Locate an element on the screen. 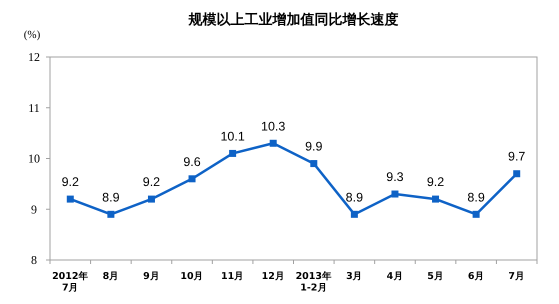 This screenshot has width=559, height=304. data-label: 10.1 is located at coordinates (232, 136).